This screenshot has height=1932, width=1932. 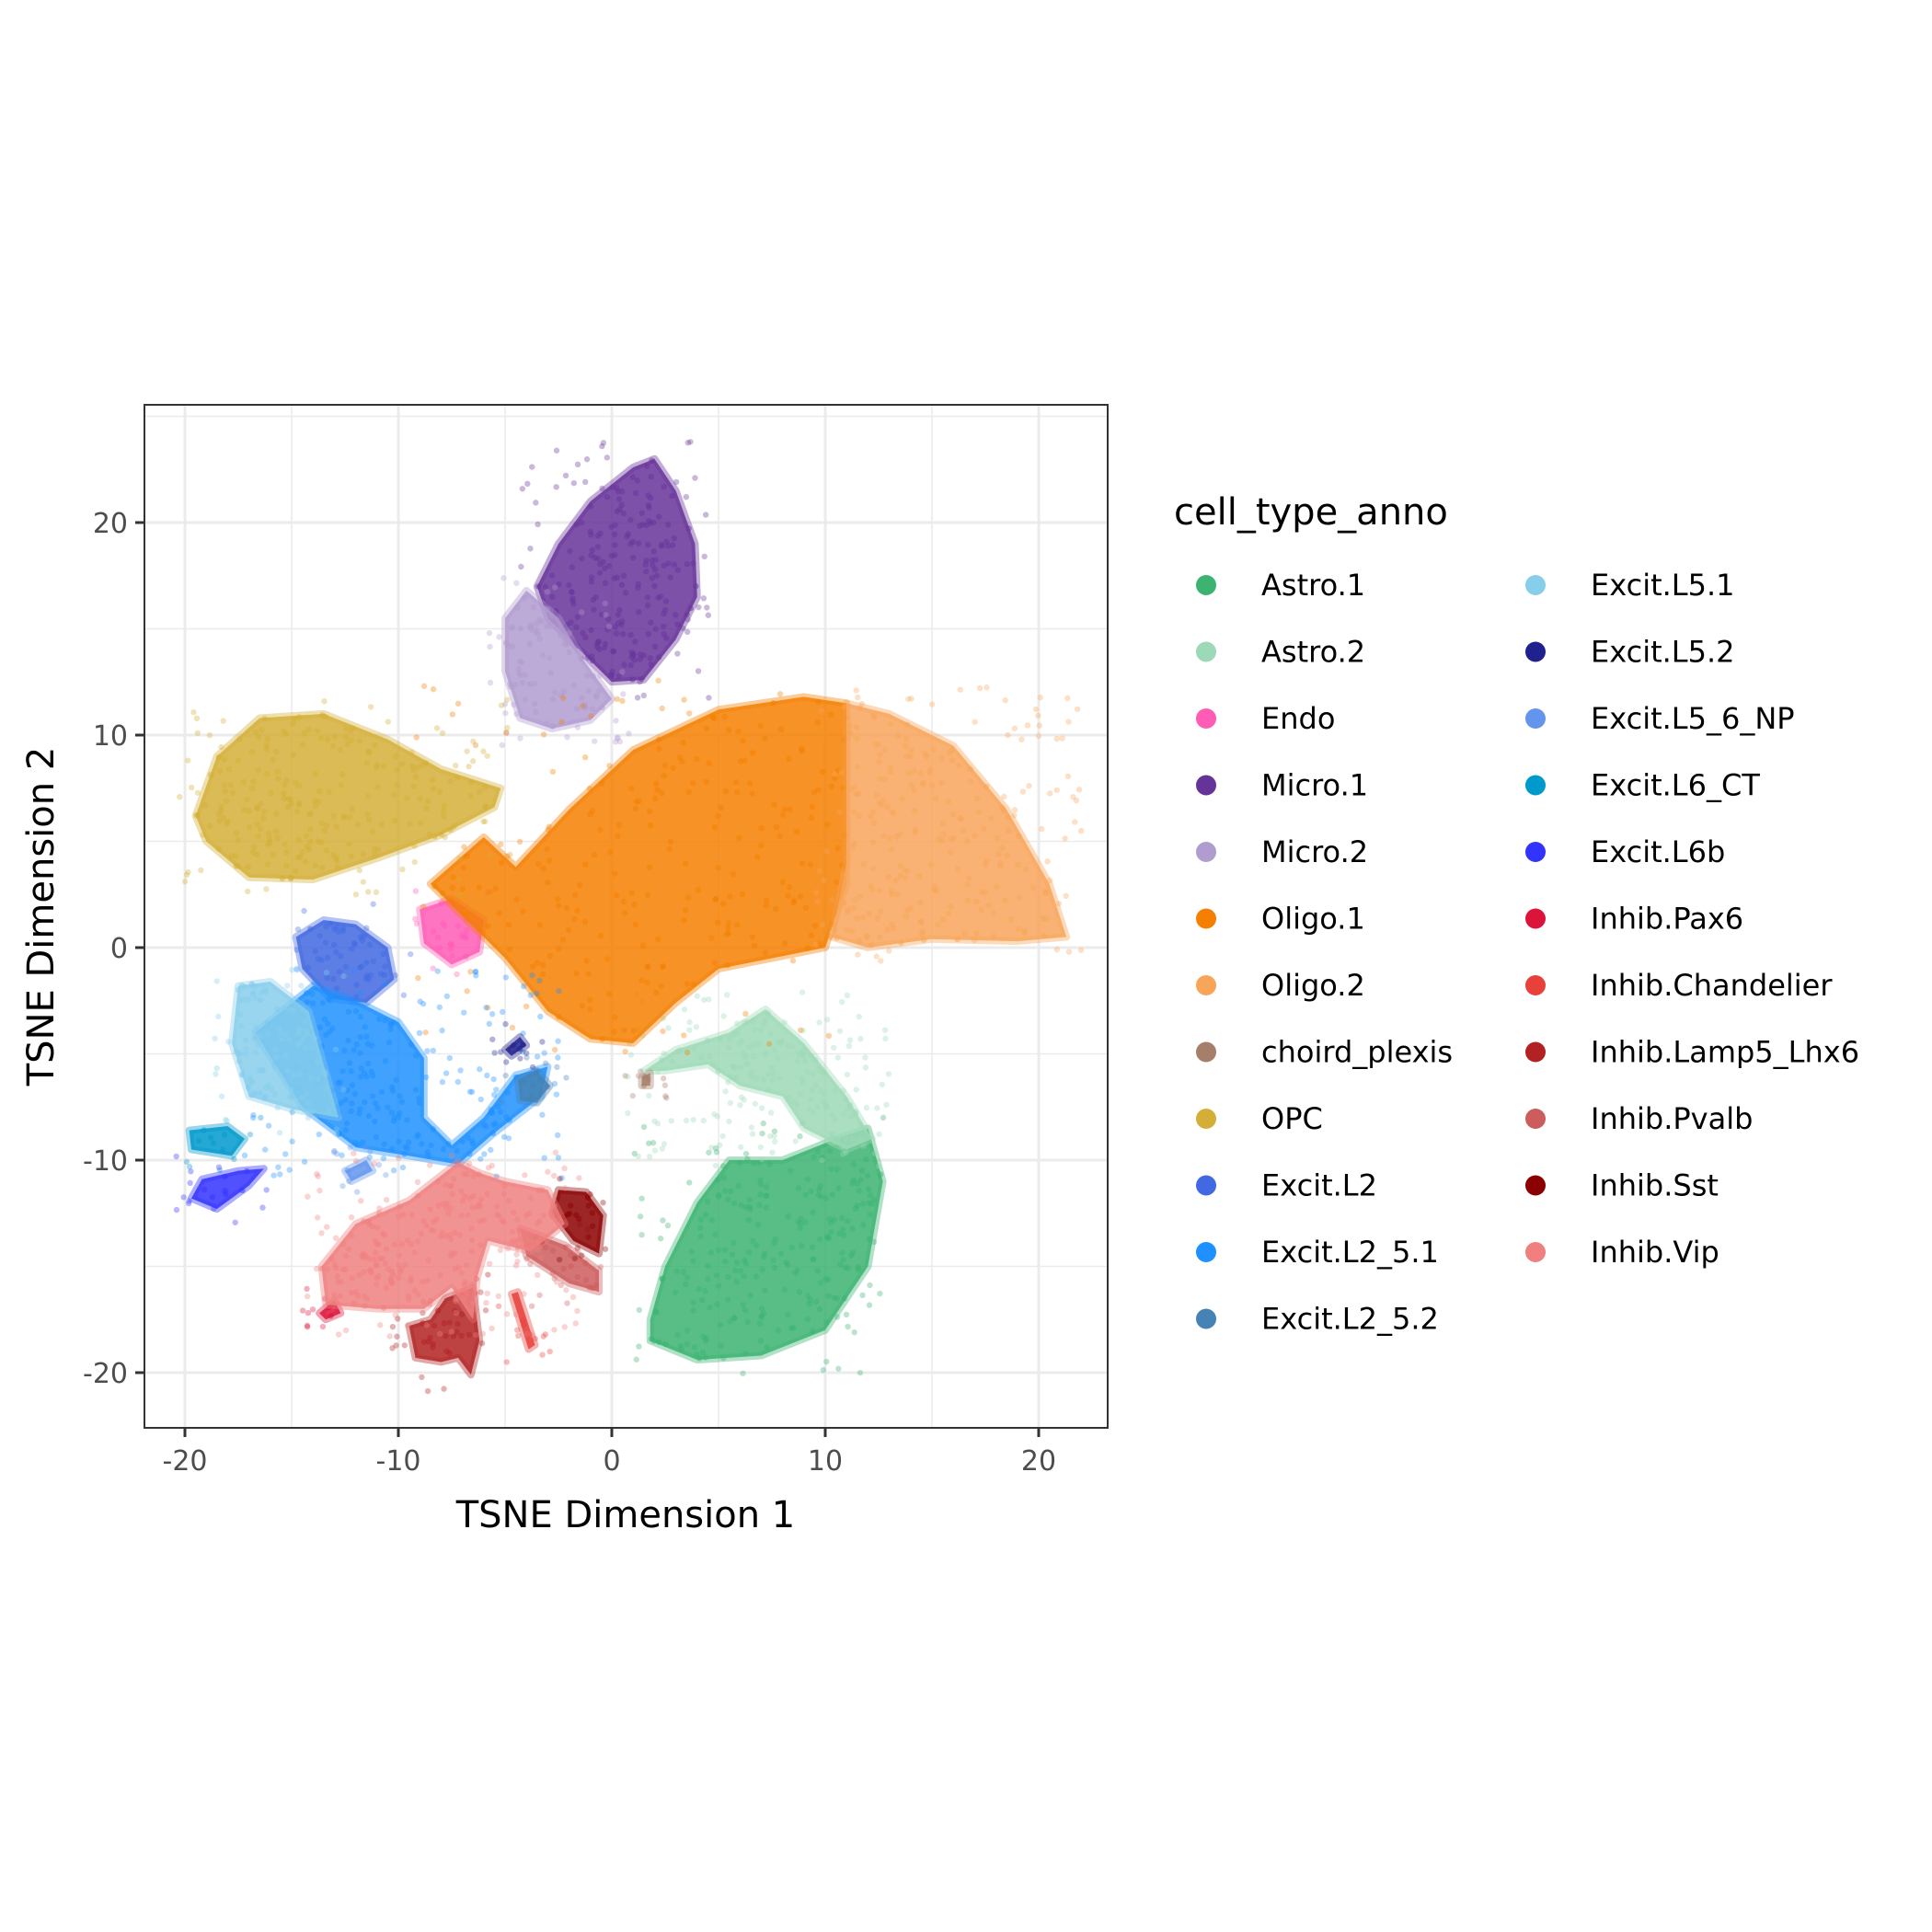 I want to click on legend-item: Excit.L6b, so click(x=1625, y=851).